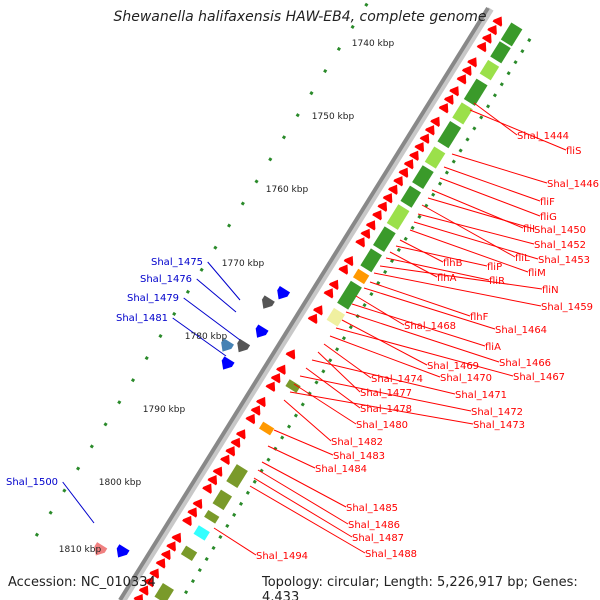 This screenshot has height=600, width=600. What do you see at coordinates (32, 482) in the screenshot?
I see `gene-label: Shal_1500` at bounding box center [32, 482].